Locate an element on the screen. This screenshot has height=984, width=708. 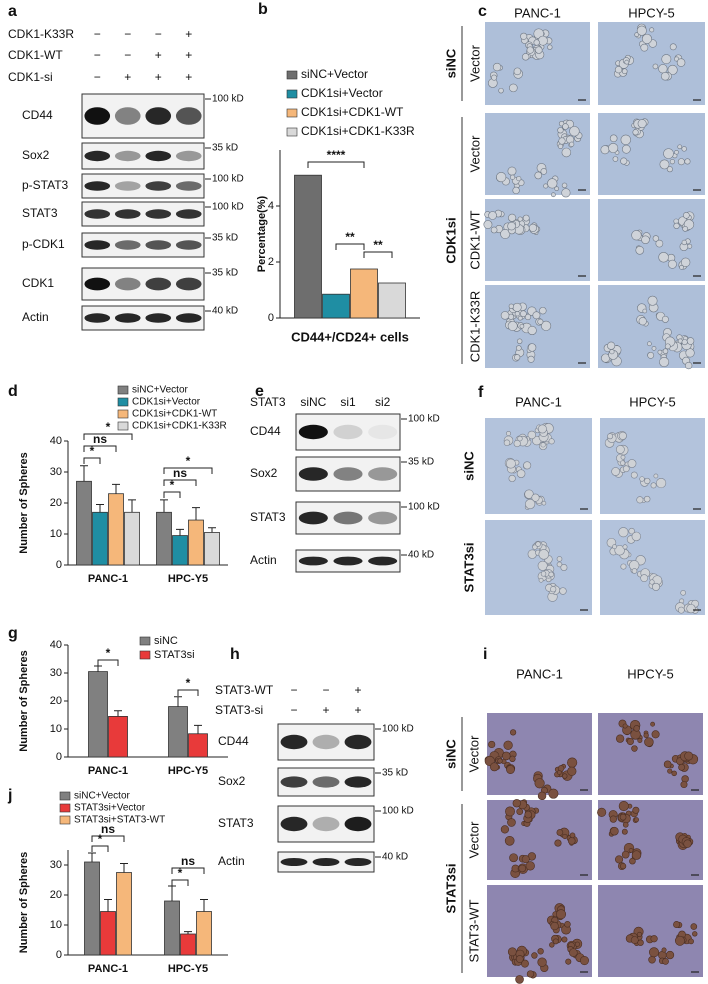
y-axis-label: Percentage(%) is located at coordinates (262, 233).